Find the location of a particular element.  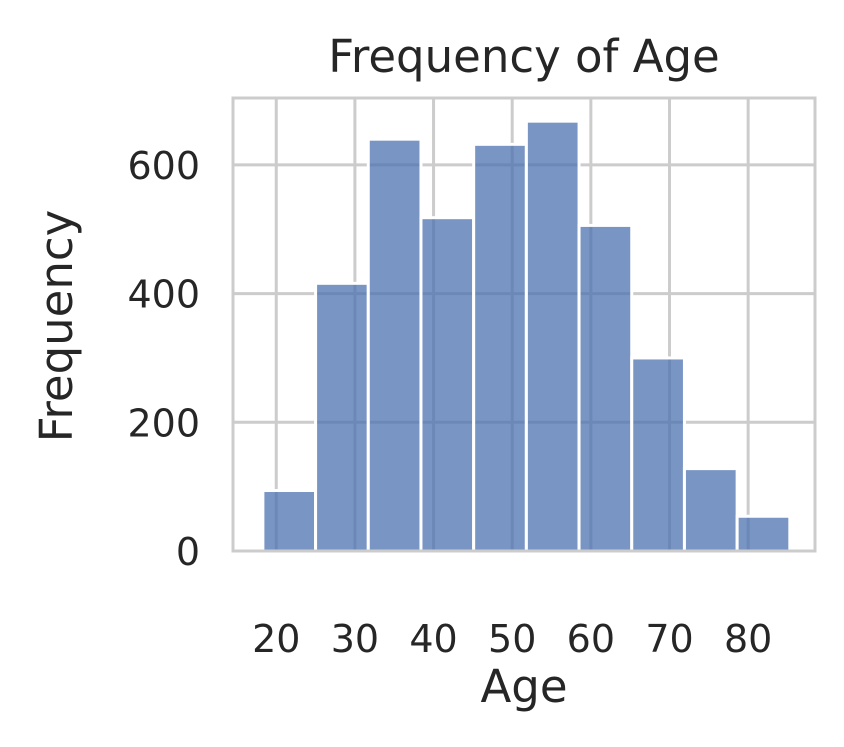

y-tick-label: 400 is located at coordinates (163, 295).